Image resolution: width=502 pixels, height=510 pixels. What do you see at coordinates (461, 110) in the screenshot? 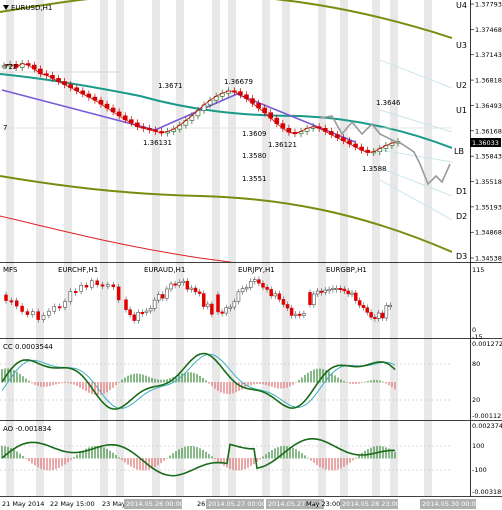
I see `level-u1: U1` at bounding box center [461, 110].